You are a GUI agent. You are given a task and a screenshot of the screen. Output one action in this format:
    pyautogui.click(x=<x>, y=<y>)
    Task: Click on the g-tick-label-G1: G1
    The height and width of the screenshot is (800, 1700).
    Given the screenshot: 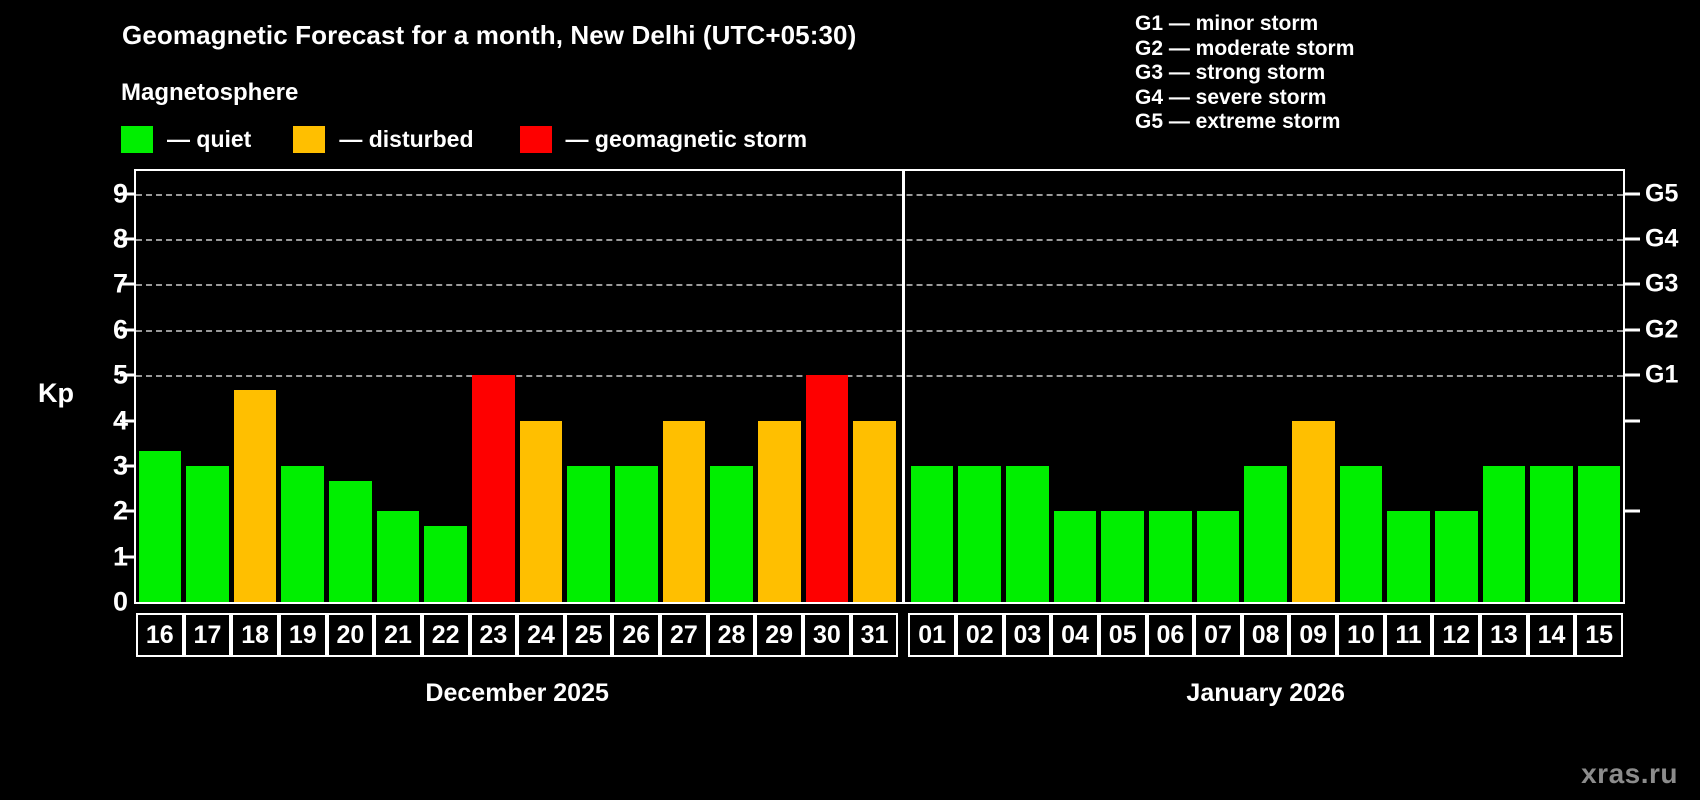 What is the action you would take?
    pyautogui.click(x=1662, y=374)
    